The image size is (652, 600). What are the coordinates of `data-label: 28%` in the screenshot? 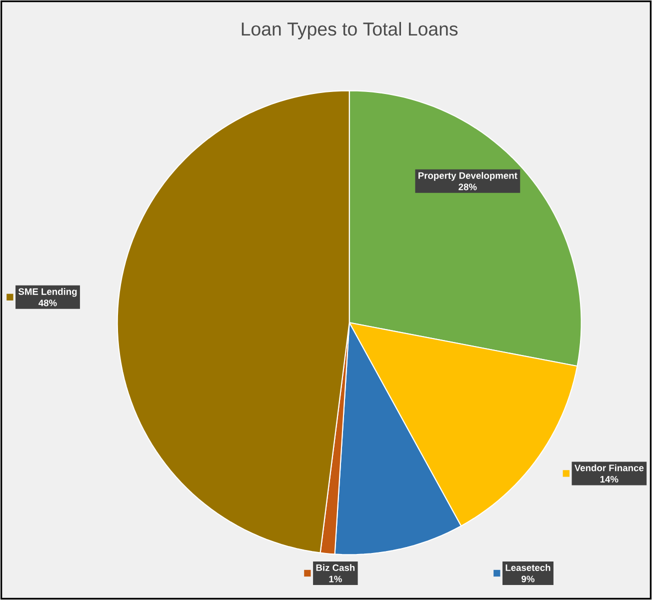 It's located at (467, 187).